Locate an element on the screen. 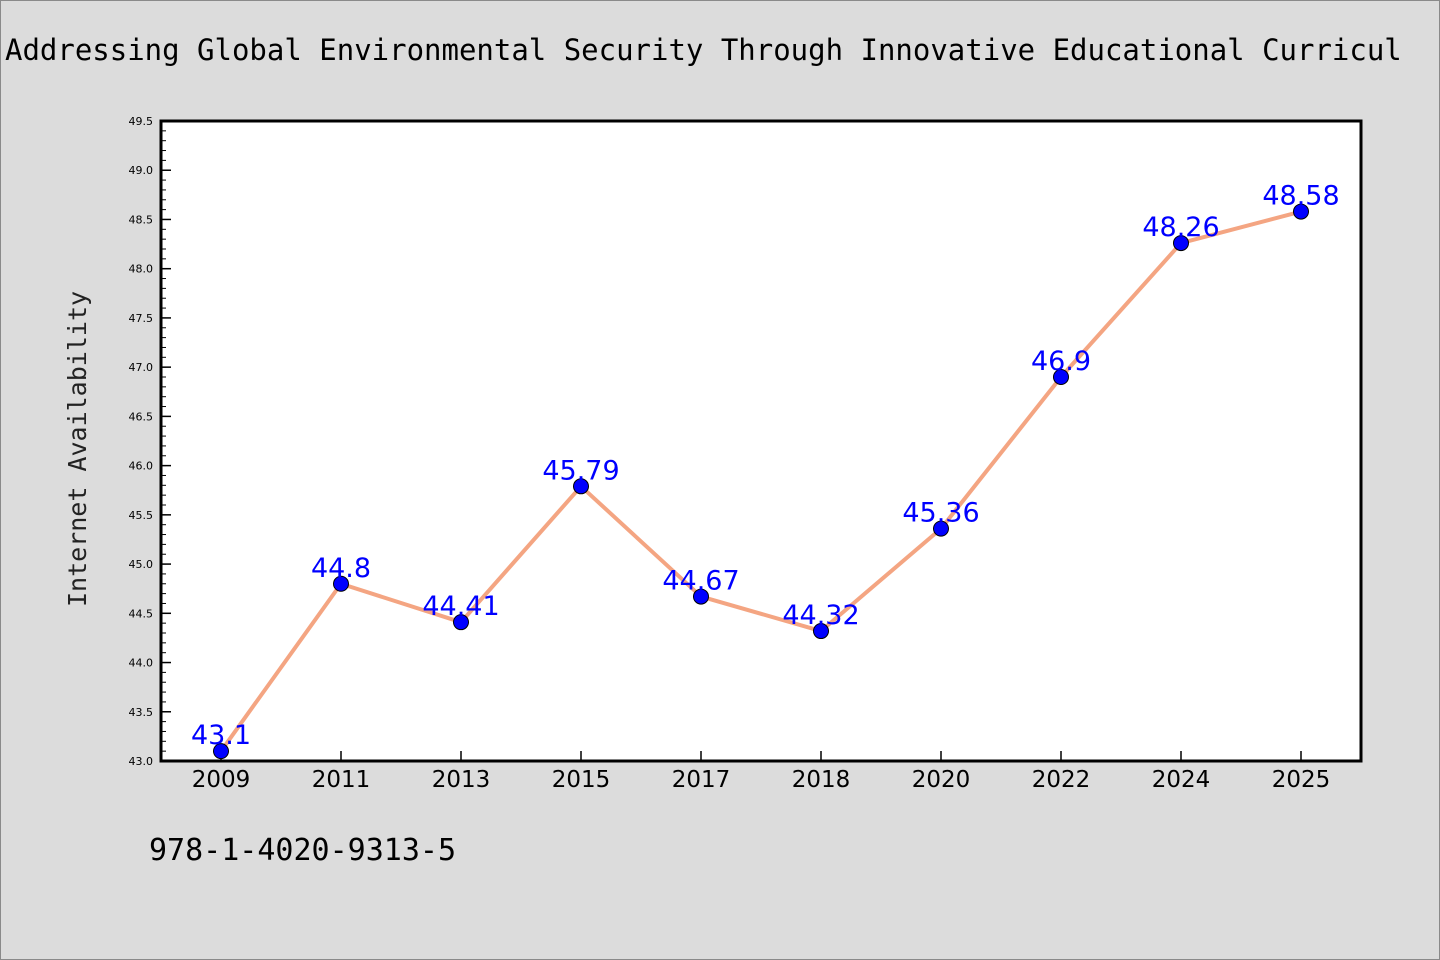 The height and width of the screenshot is (960, 1440). x-tick-label: 2020 is located at coordinates (941, 780).